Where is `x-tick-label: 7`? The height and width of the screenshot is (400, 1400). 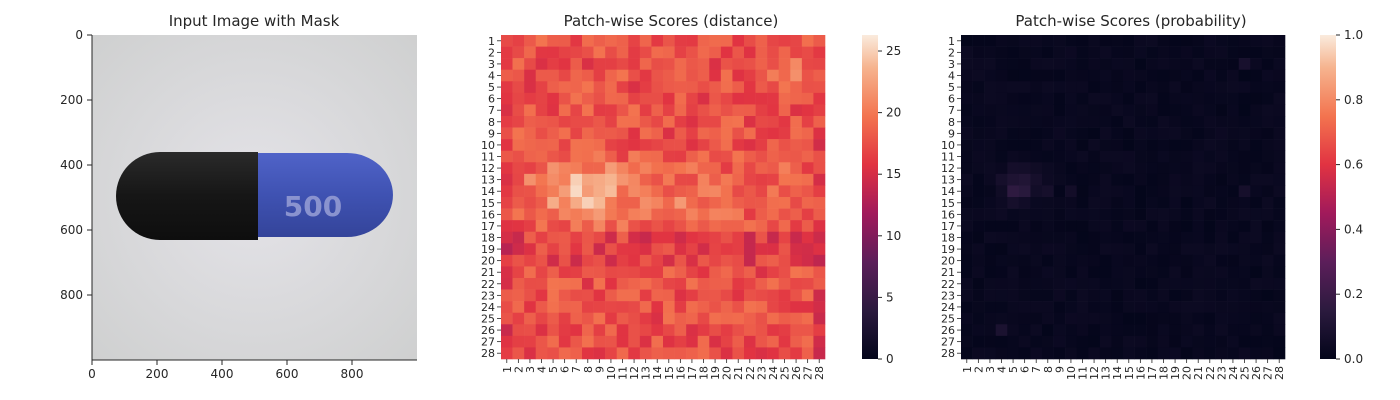
x-tick-label: 7 is located at coordinates (576, 369).